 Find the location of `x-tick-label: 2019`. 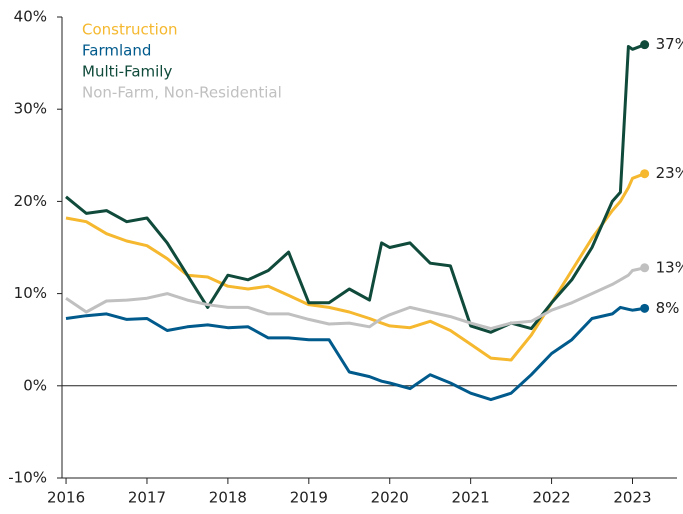

x-tick-label: 2019 is located at coordinates (309, 498).